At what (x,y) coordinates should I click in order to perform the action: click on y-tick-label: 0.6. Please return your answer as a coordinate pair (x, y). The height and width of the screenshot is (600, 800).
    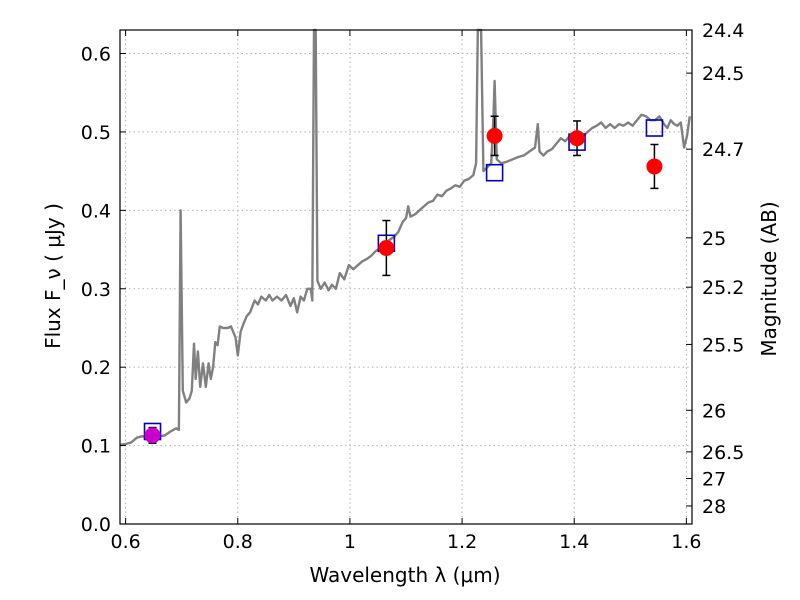
    Looking at the image, I should click on (96, 55).